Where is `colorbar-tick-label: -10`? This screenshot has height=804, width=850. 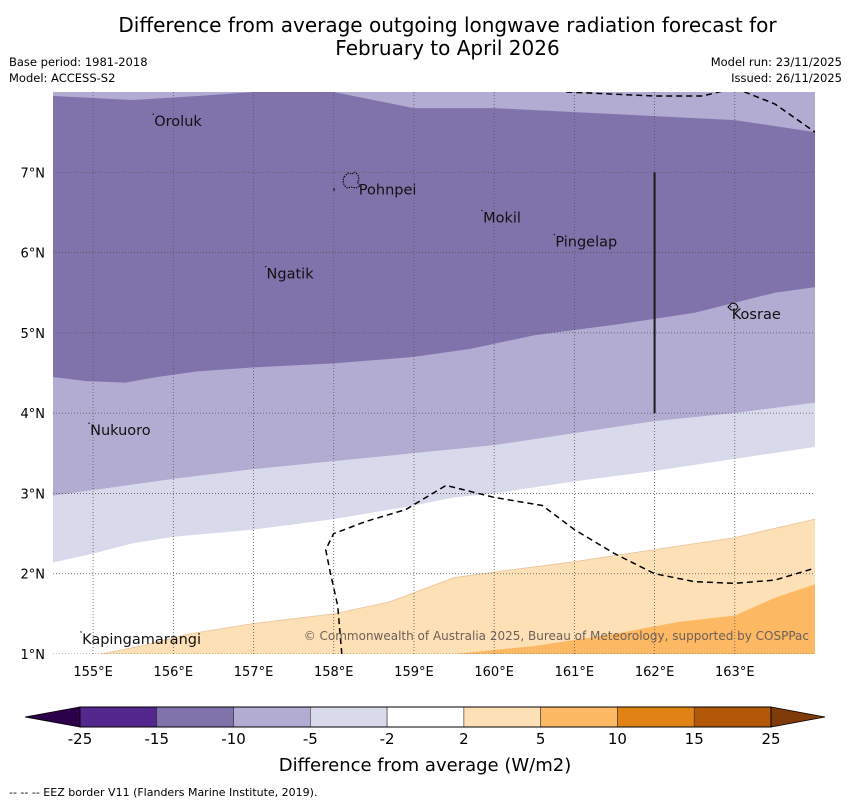 colorbar-tick-label: -10 is located at coordinates (233, 739).